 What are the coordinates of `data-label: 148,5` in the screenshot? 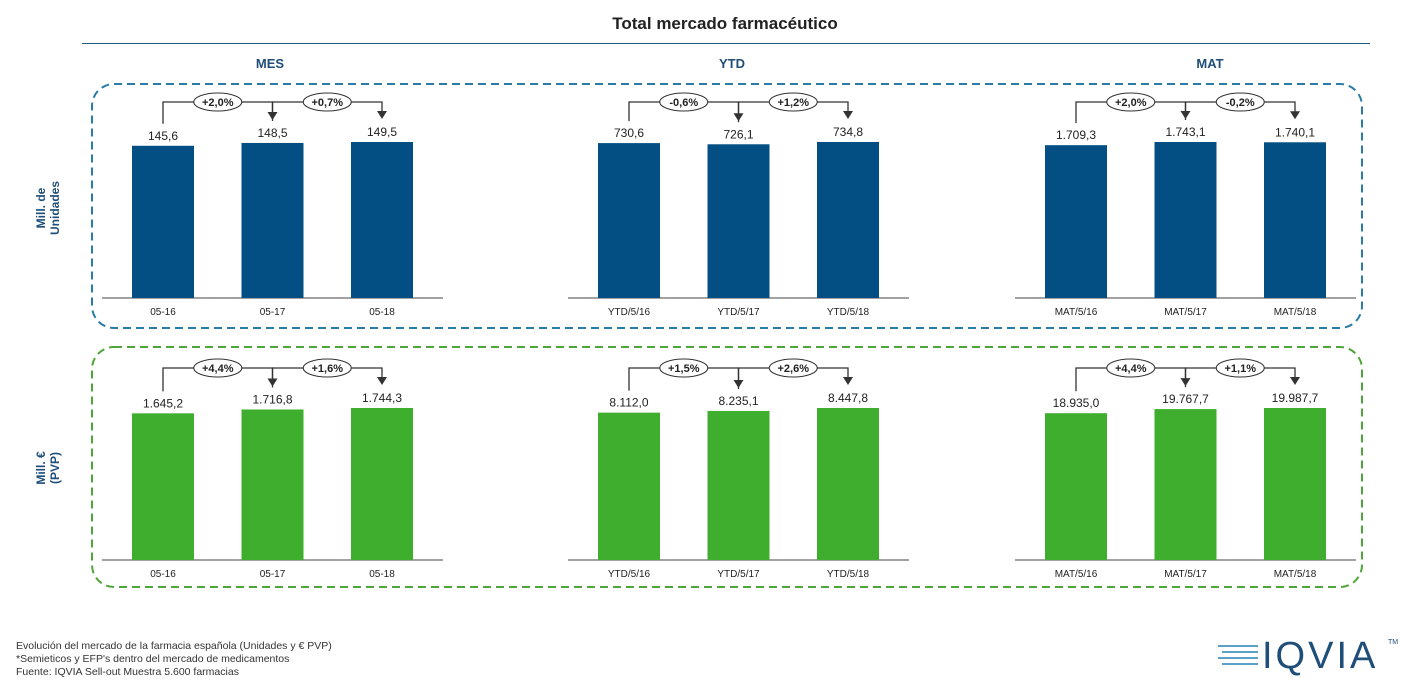 It's located at (272, 133).